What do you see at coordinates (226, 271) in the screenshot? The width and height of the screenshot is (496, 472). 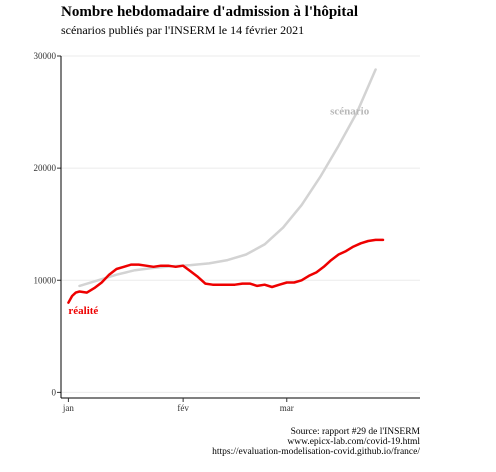 I see `realite-line` at bounding box center [226, 271].